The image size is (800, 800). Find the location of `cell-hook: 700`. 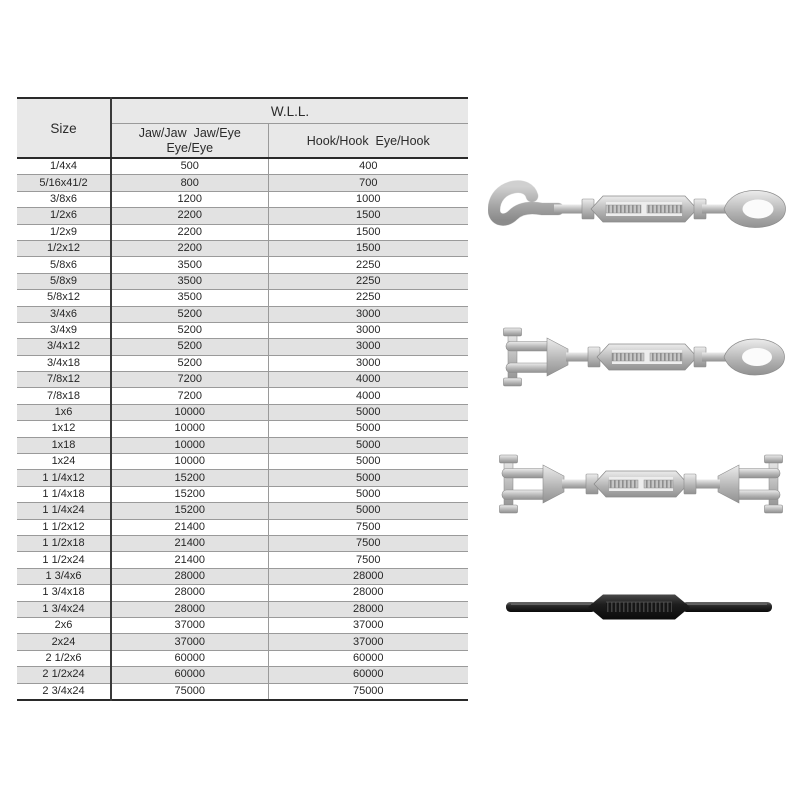

cell-hook: 700 is located at coordinates (368, 183).